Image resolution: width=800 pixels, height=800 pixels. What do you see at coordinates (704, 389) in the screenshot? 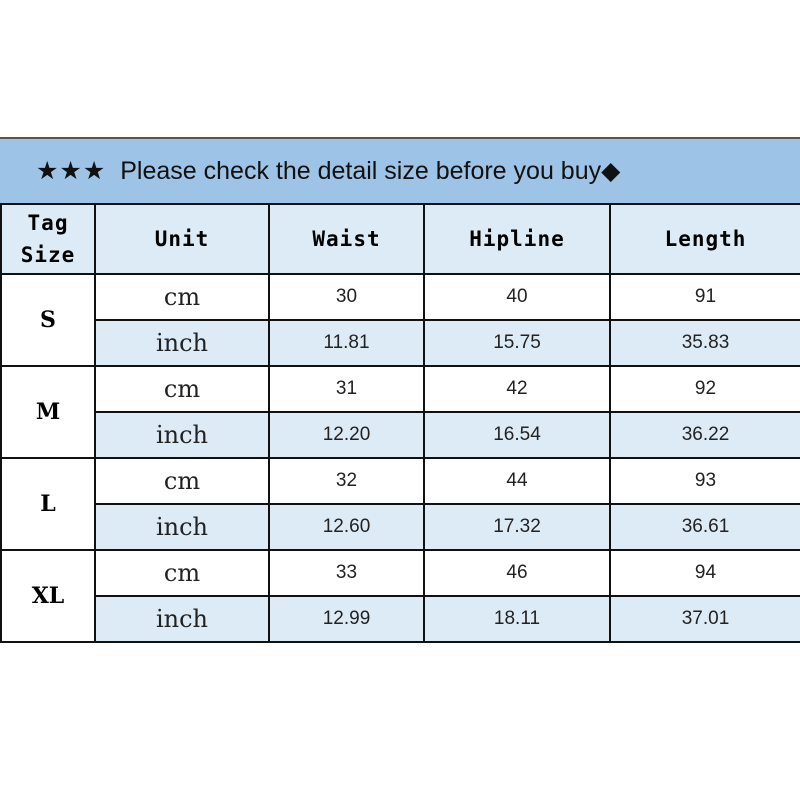
I see `length-cell: 92` at bounding box center [704, 389].